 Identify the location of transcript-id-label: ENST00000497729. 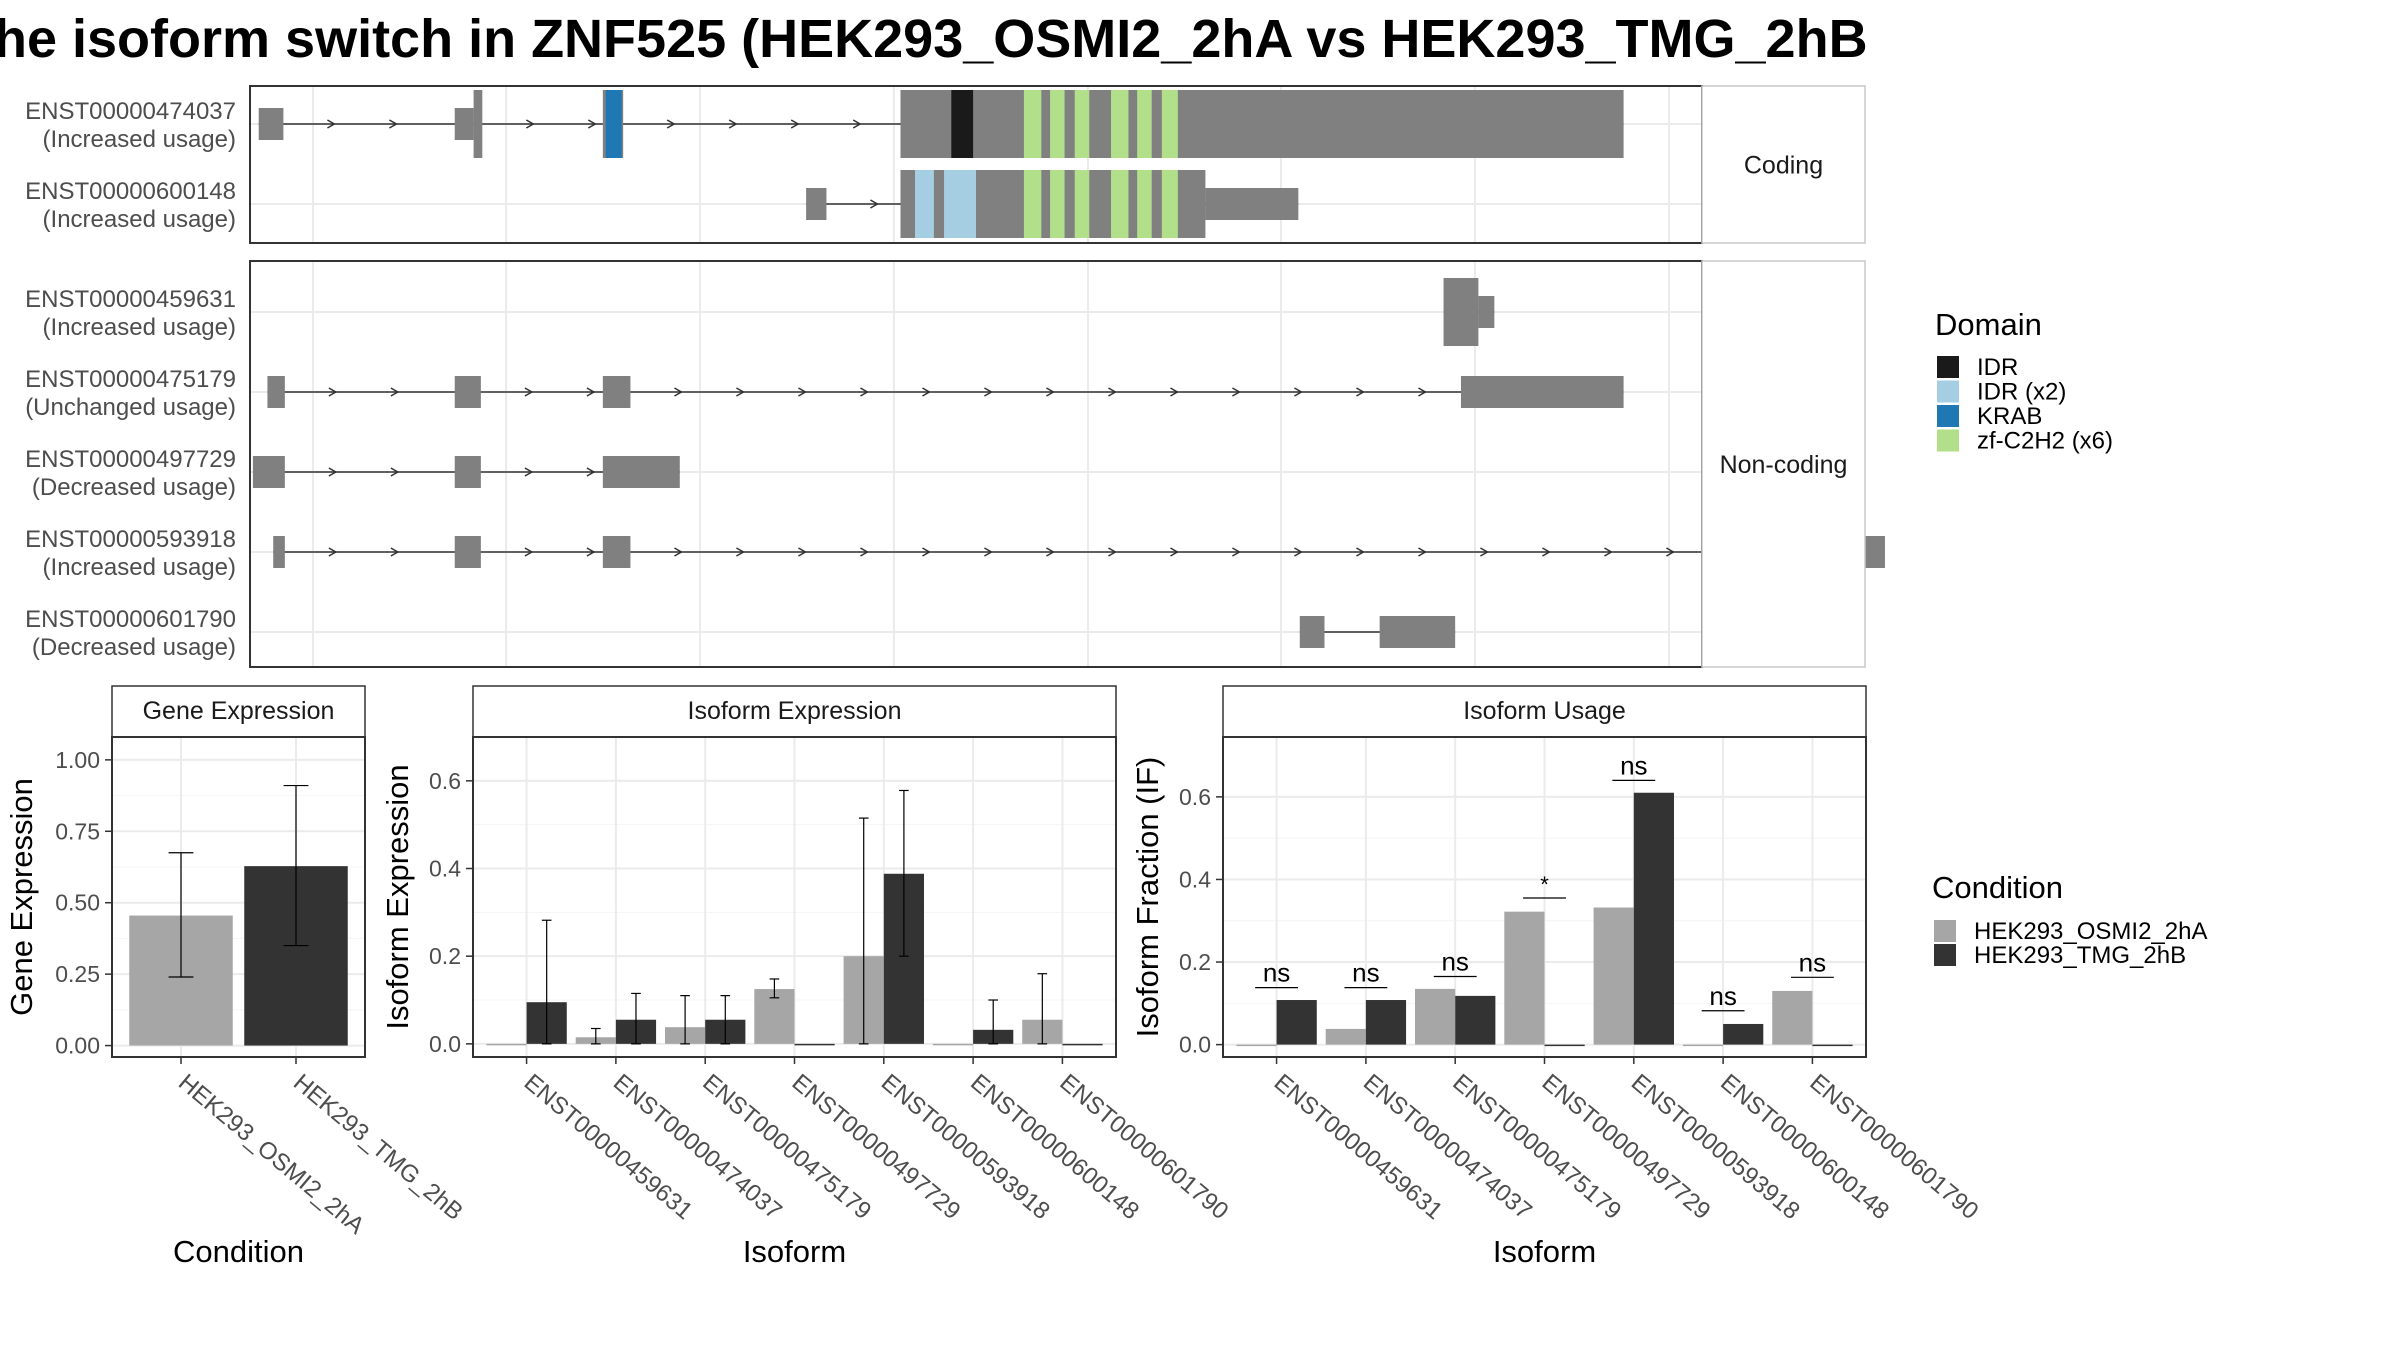
(130, 459).